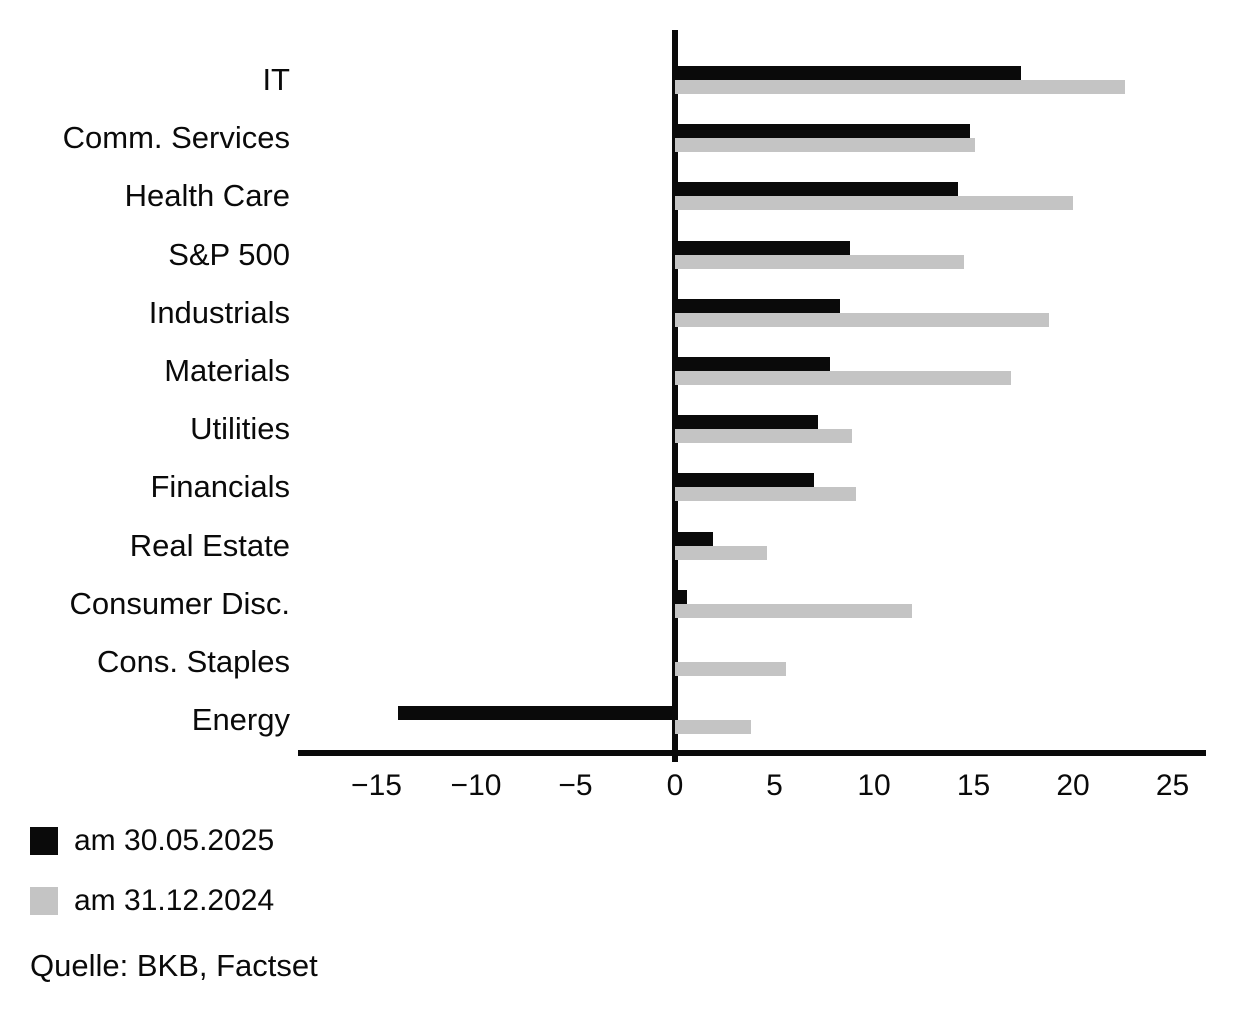 The height and width of the screenshot is (1013, 1246). What do you see at coordinates (174, 840) in the screenshot?
I see `legend-label: am 30.05.2025` at bounding box center [174, 840].